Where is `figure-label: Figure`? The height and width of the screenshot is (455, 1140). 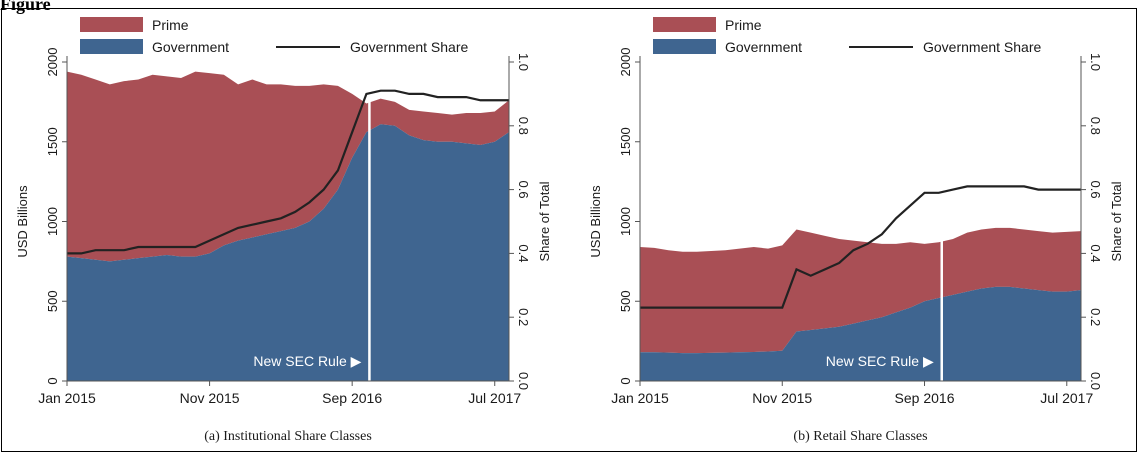 figure-label: Figure is located at coordinates (25, 7).